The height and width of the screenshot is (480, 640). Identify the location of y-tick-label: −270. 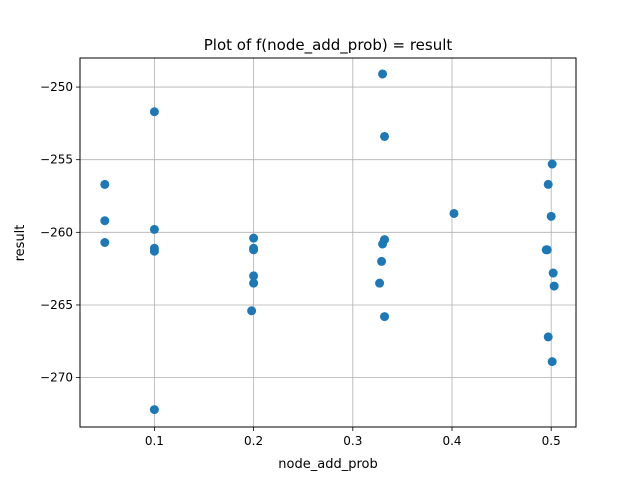
(56, 378).